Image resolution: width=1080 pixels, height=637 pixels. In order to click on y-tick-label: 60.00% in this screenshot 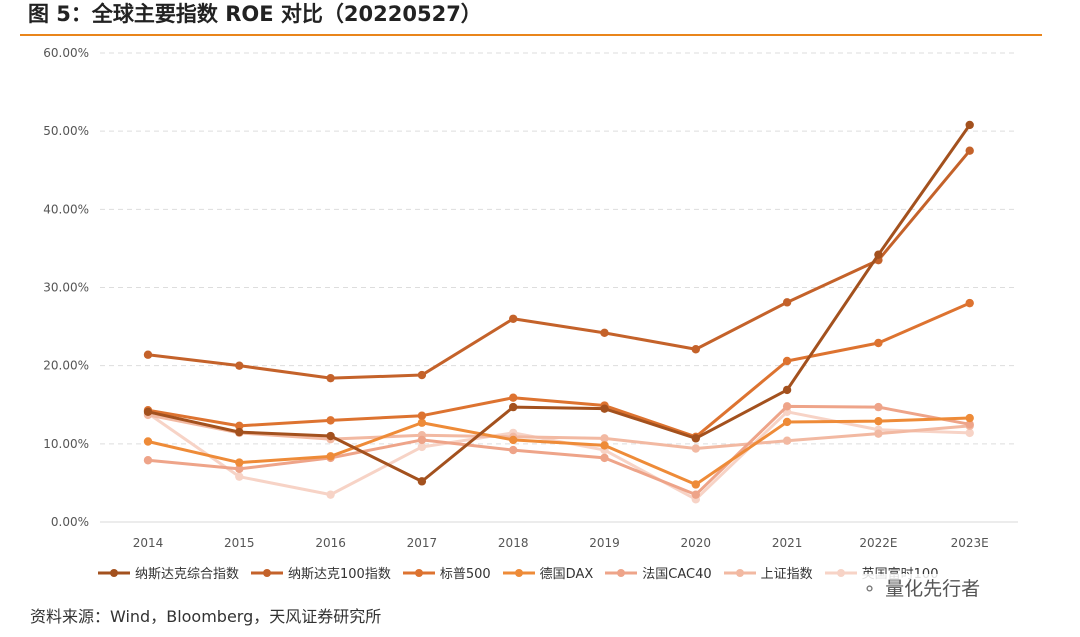, I will do `click(66, 53)`.